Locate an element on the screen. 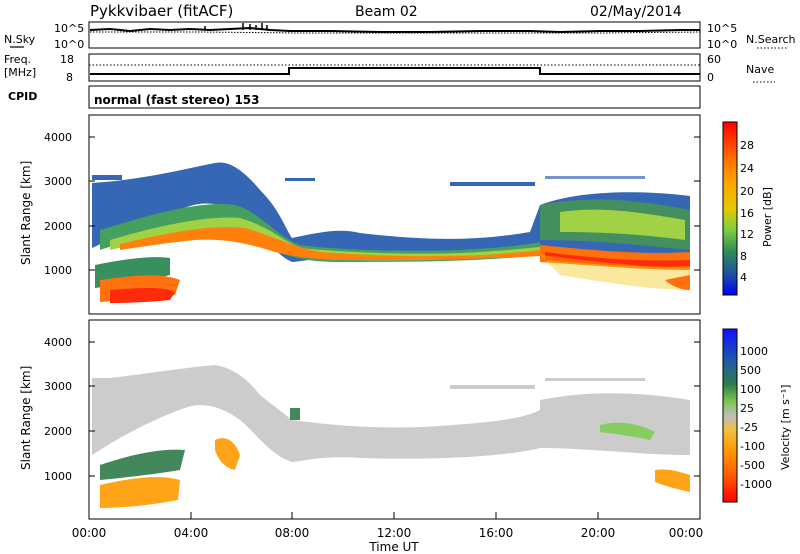  freq-panel: Freq. [MHz] 18 8 60 0 Nave is located at coordinates (389, 68).